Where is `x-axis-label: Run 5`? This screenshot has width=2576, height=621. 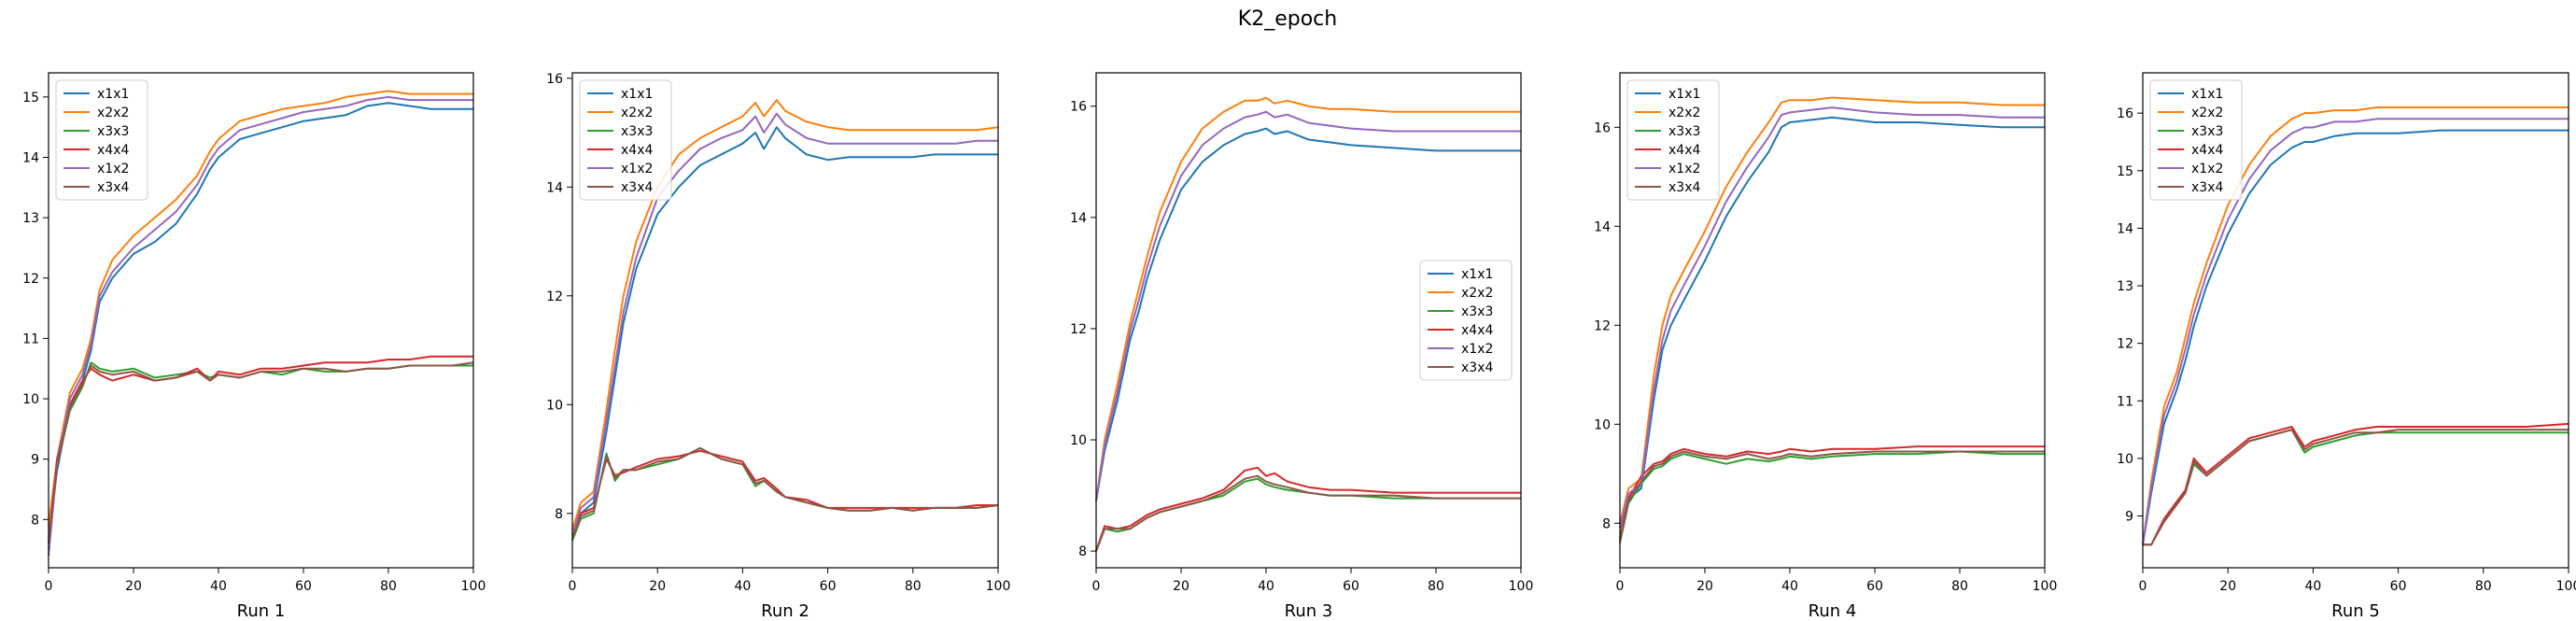 x-axis-label: Run 5 is located at coordinates (2355, 611).